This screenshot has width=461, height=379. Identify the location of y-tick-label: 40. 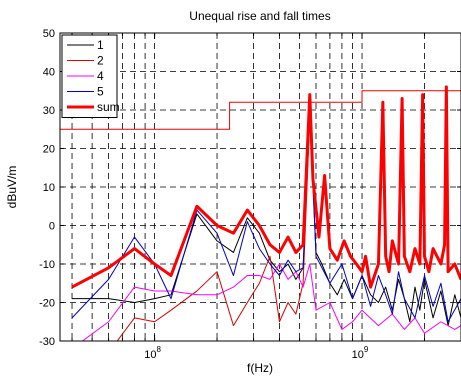
(49, 73).